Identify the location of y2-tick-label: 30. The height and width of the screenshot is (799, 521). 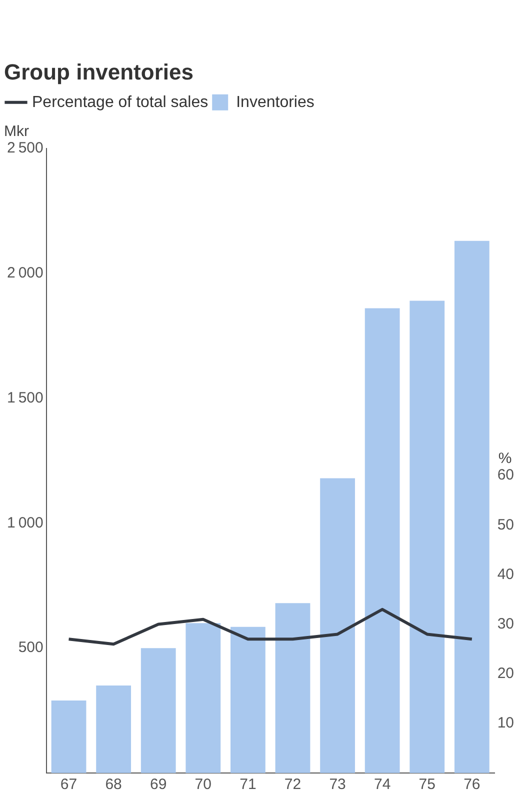
(505, 623).